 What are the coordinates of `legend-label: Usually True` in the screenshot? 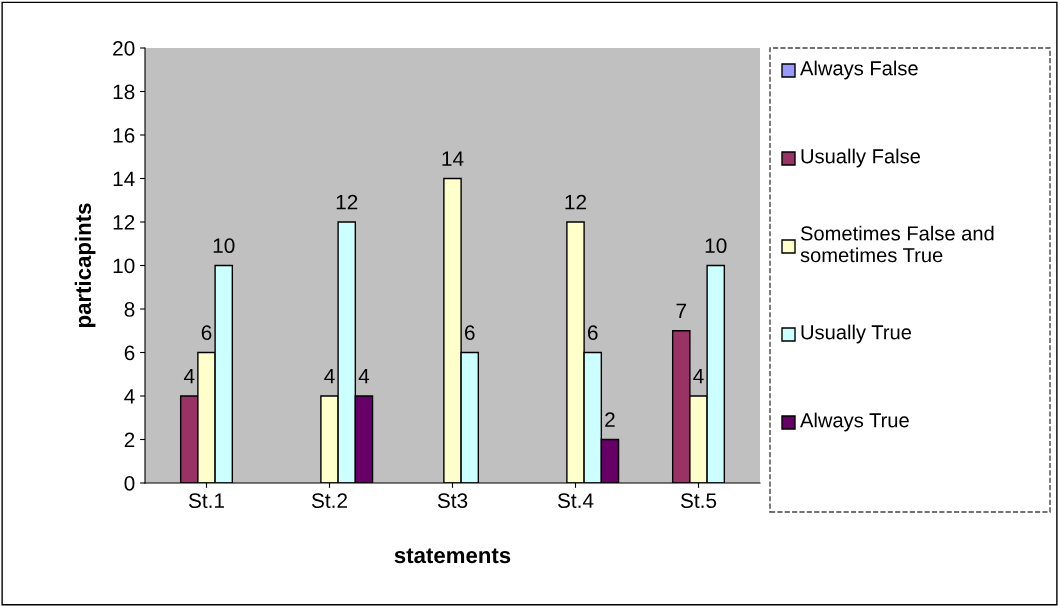 It's located at (856, 334).